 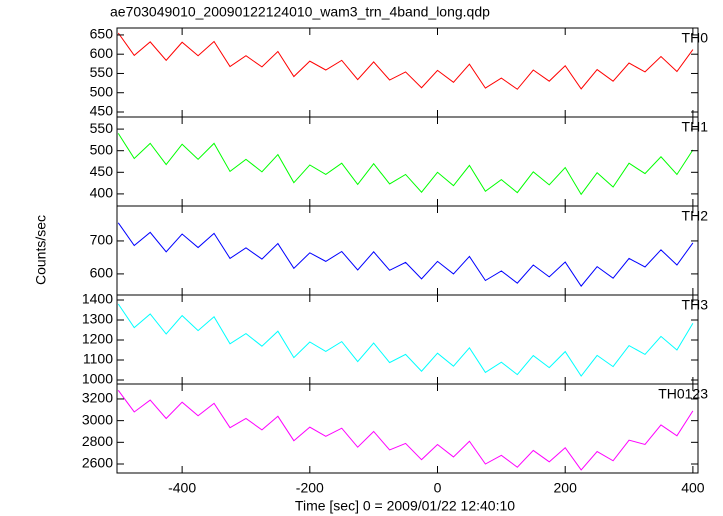 I want to click on y-tick-label: 2800, so click(x=97, y=441).